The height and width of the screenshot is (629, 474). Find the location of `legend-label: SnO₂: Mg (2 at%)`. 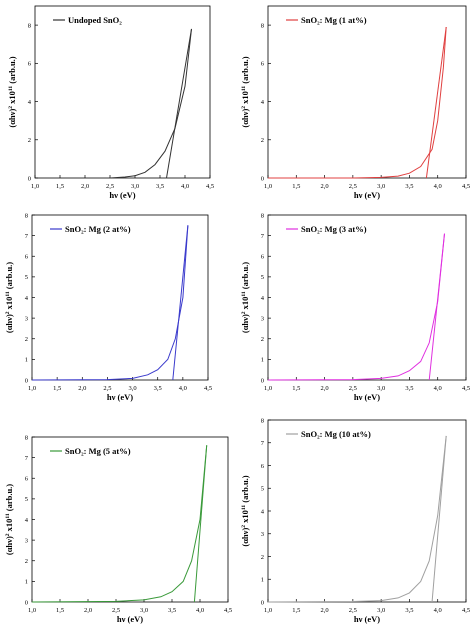

legend-label: SnO₂: Mg (2 at%) is located at coordinates (98, 229).